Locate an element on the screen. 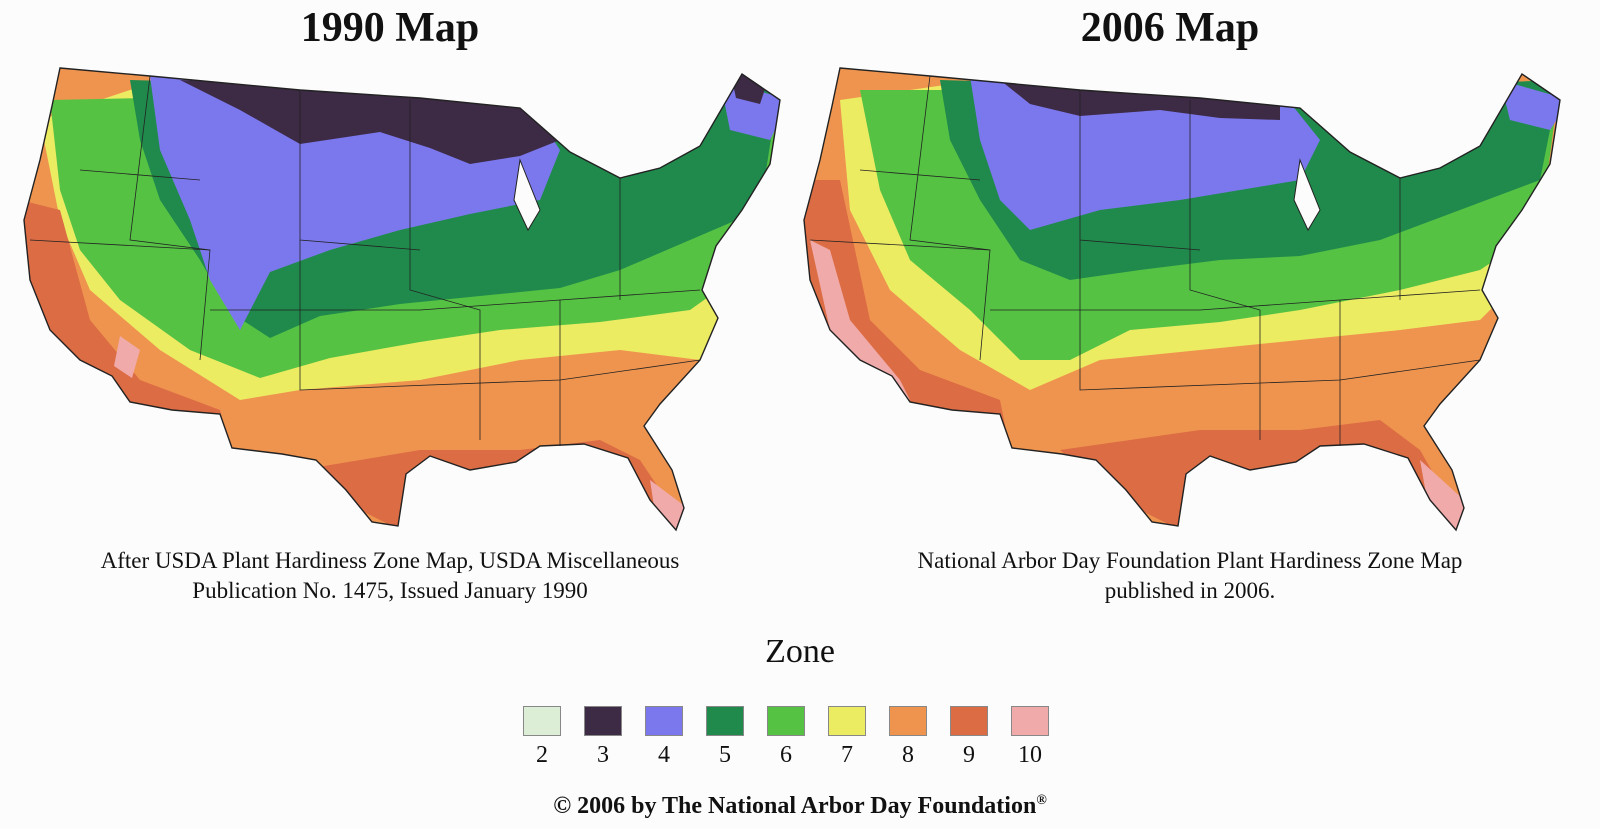 The width and height of the screenshot is (1600, 829). legend-label: 7 is located at coordinates (847, 755).